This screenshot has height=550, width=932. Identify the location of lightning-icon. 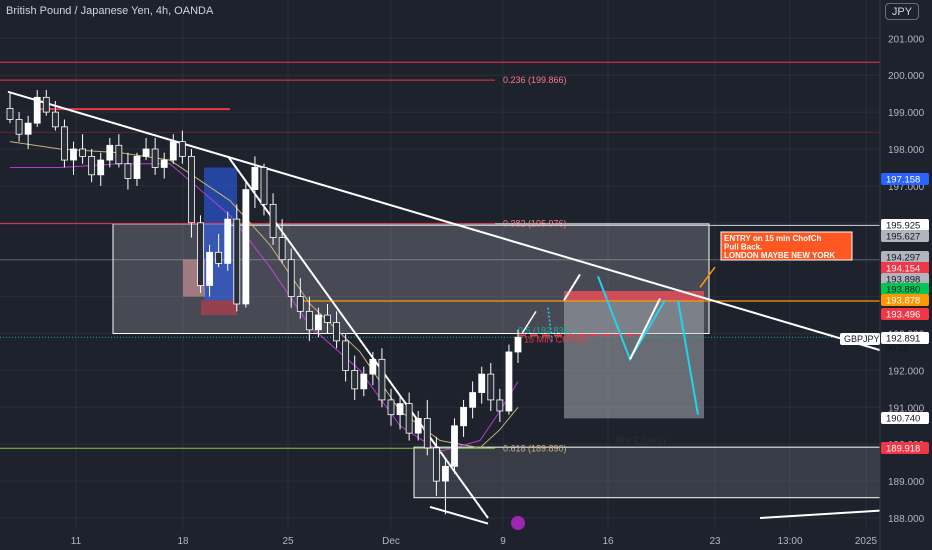
(518, 523).